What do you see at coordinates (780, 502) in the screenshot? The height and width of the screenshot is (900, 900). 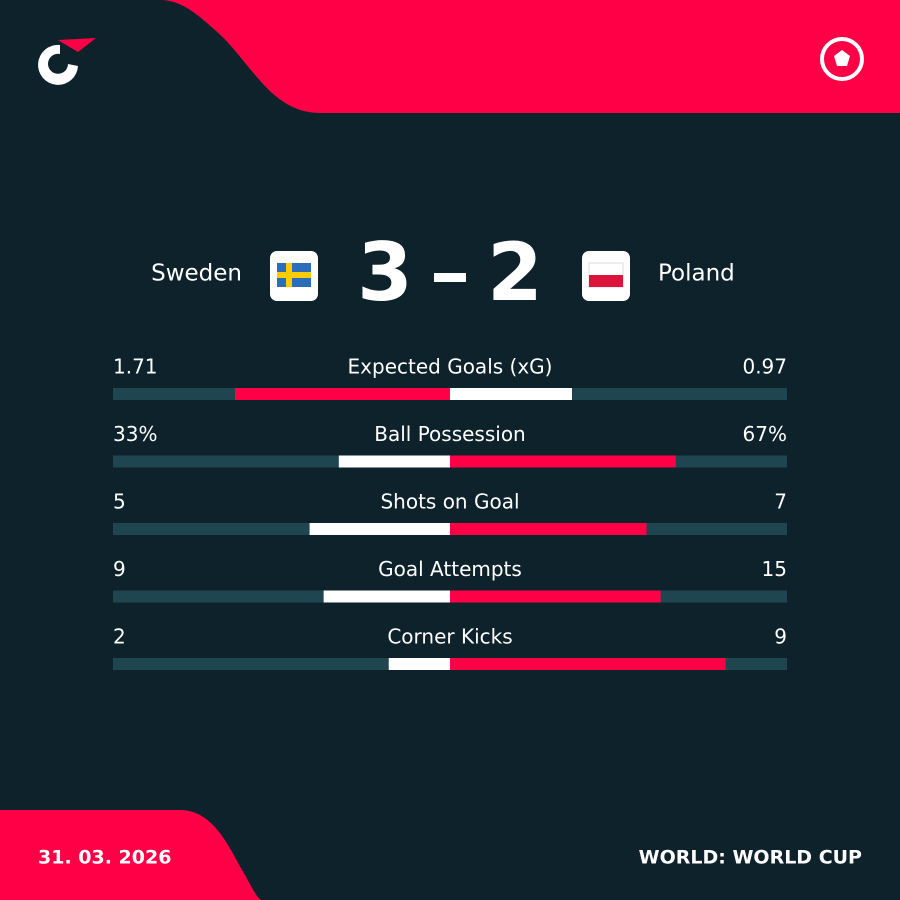 I see `away-value: 7` at bounding box center [780, 502].